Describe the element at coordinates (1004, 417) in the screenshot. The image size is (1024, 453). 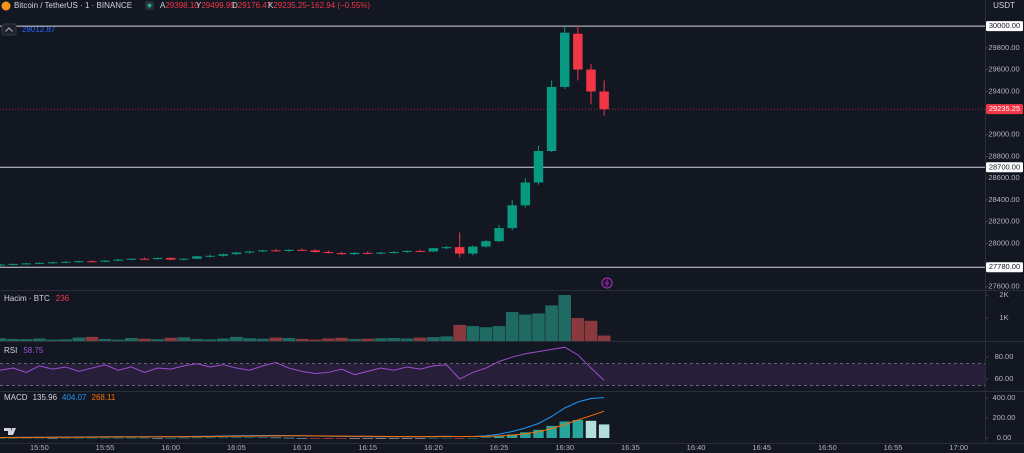
I see `y-tick-label: 200.00` at that location.